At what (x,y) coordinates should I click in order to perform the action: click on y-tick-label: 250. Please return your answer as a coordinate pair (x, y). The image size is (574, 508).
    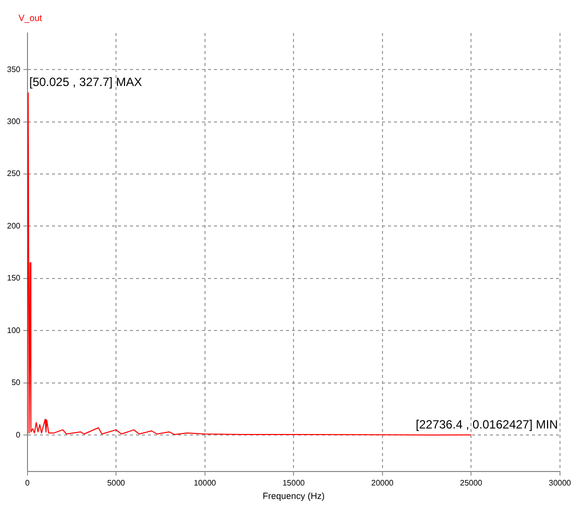
    Looking at the image, I should click on (13, 173).